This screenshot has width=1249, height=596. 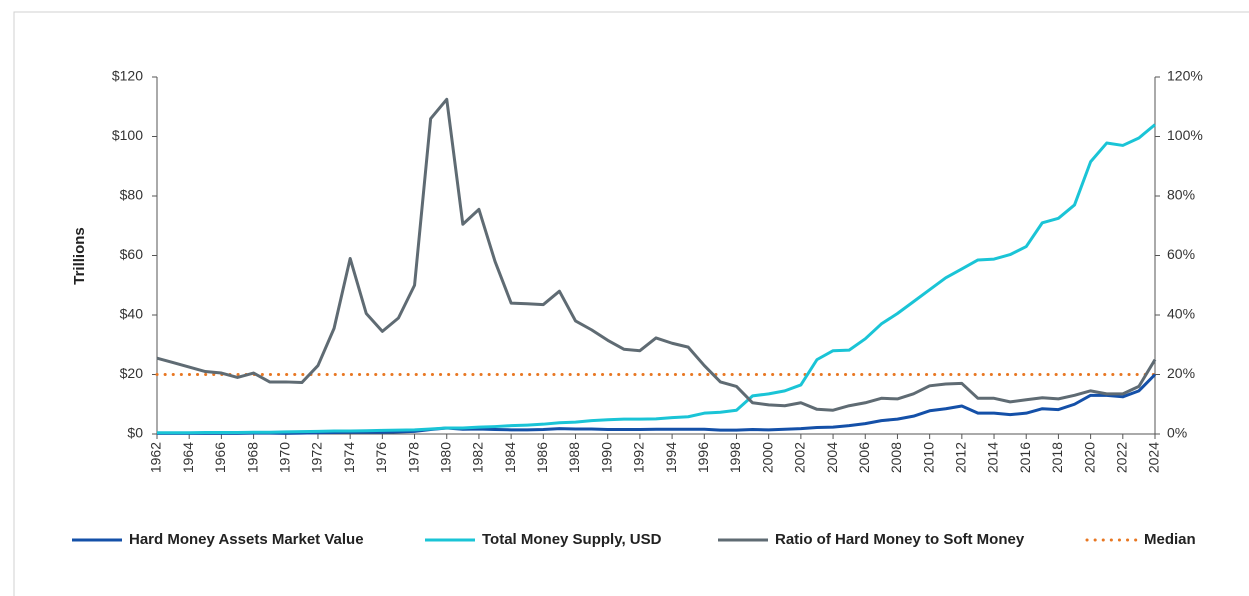 What do you see at coordinates (1177, 433) in the screenshot?
I see `y2-tick-label: 0%` at bounding box center [1177, 433].